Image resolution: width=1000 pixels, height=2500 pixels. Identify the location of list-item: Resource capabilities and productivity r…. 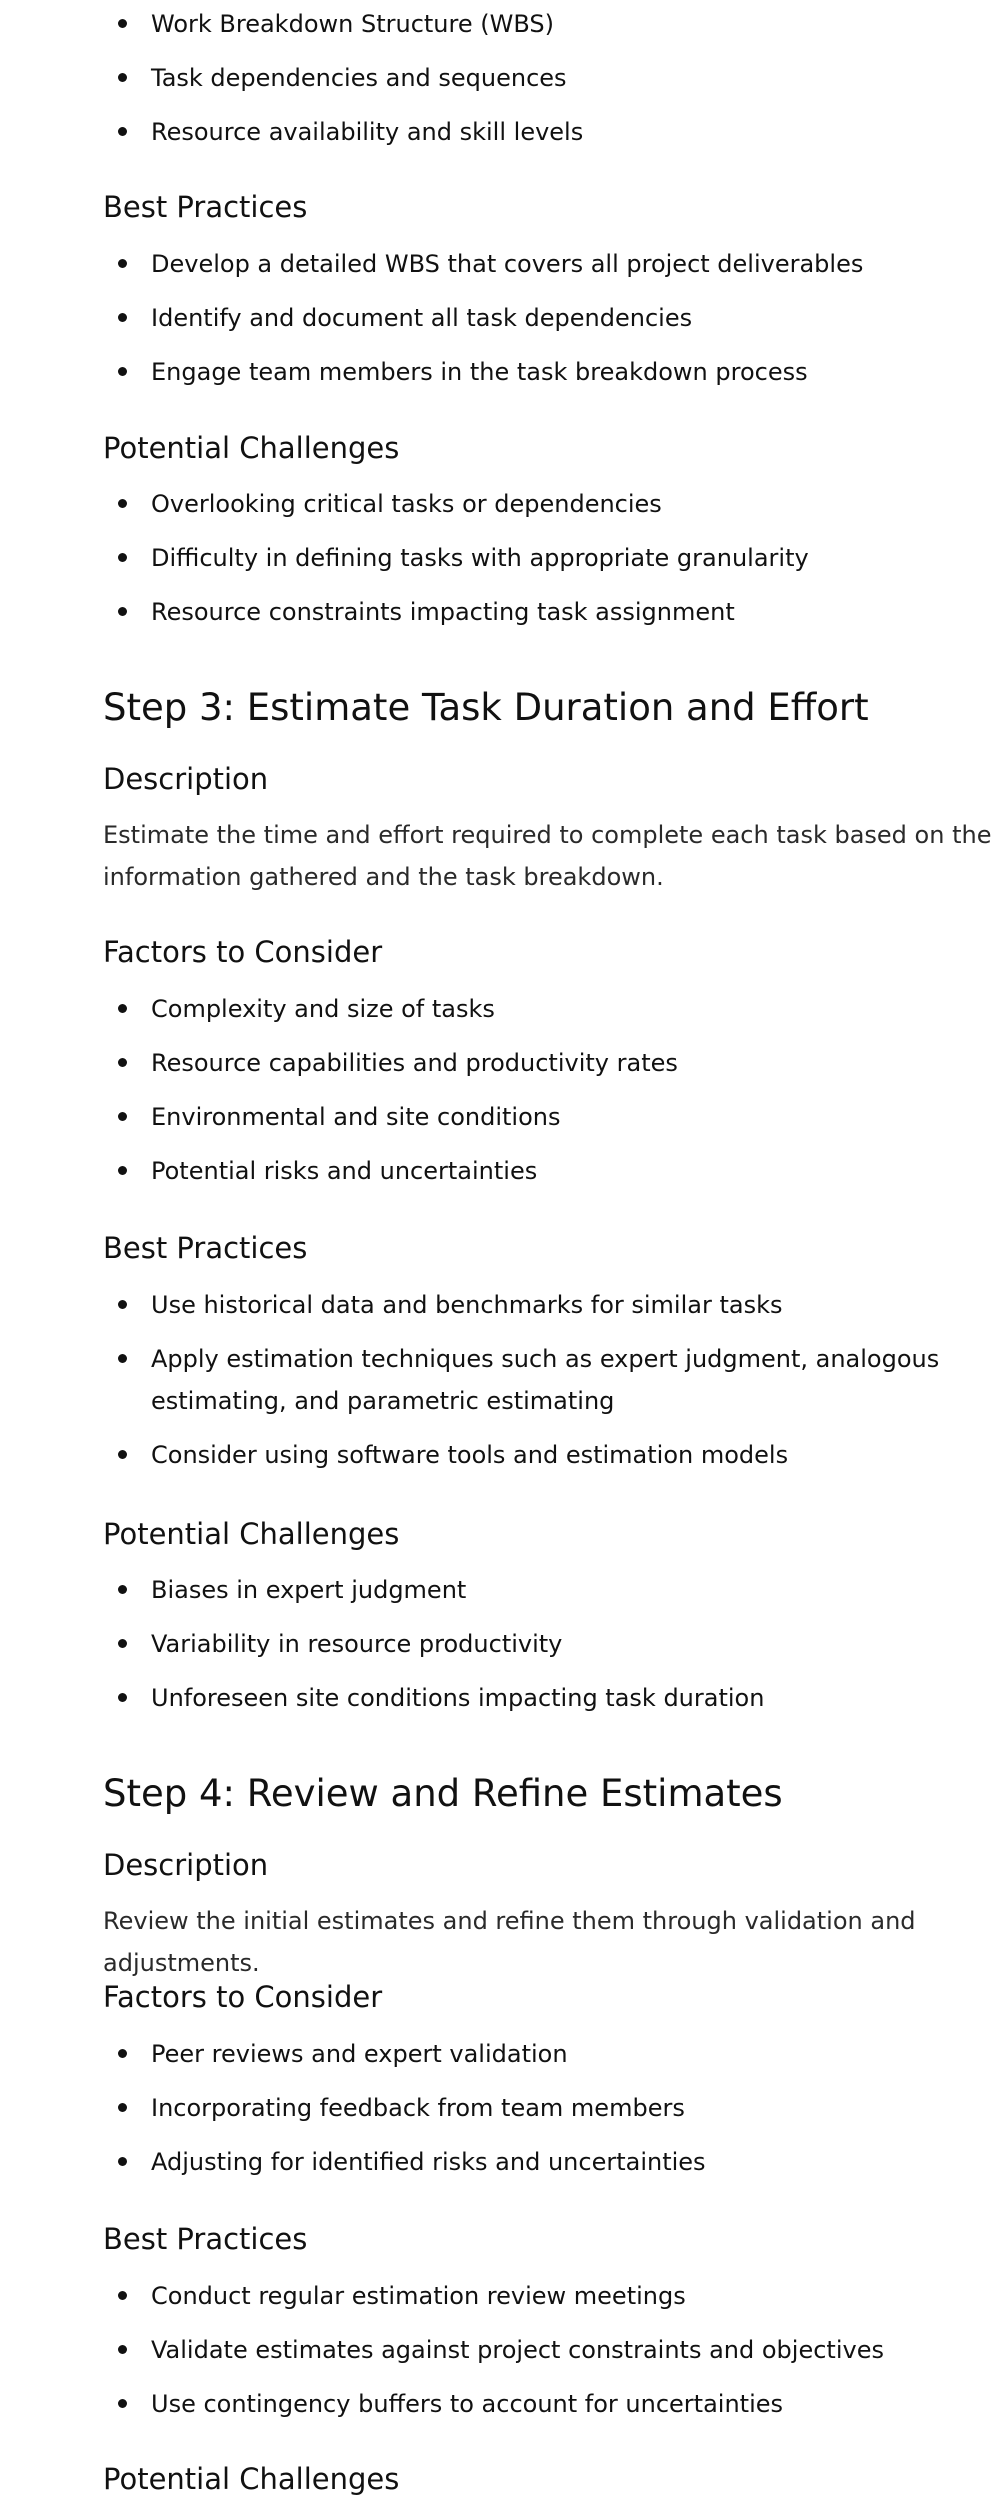
(398, 1063).